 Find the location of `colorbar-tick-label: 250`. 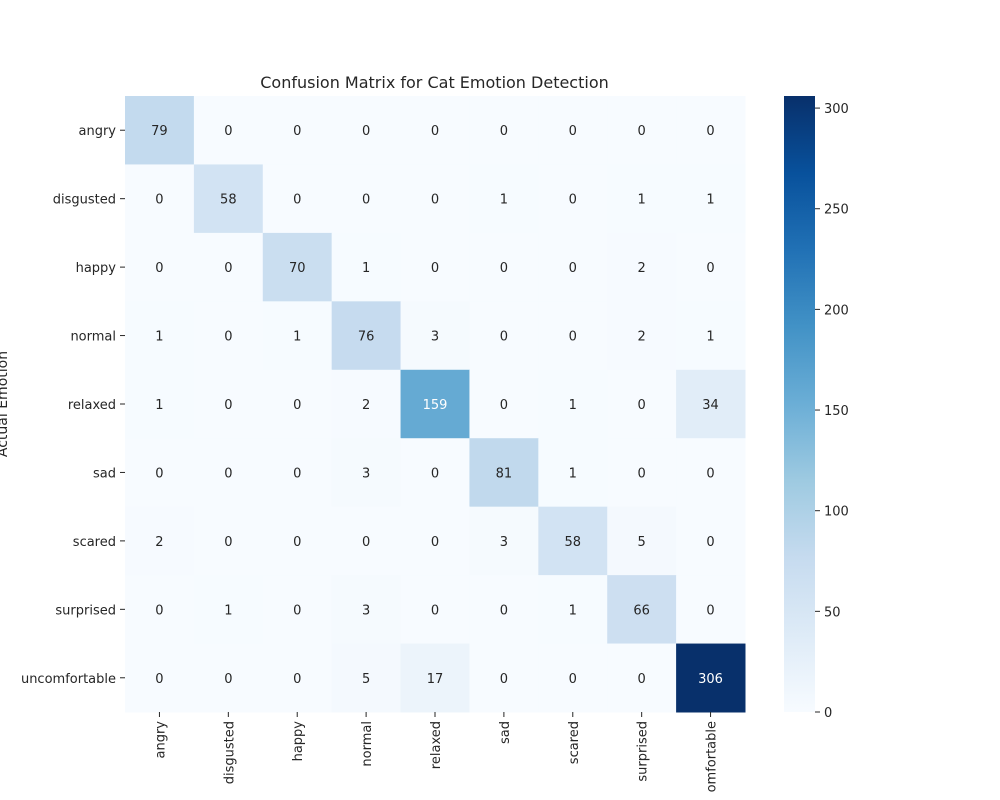

colorbar-tick-label: 250 is located at coordinates (836, 210).